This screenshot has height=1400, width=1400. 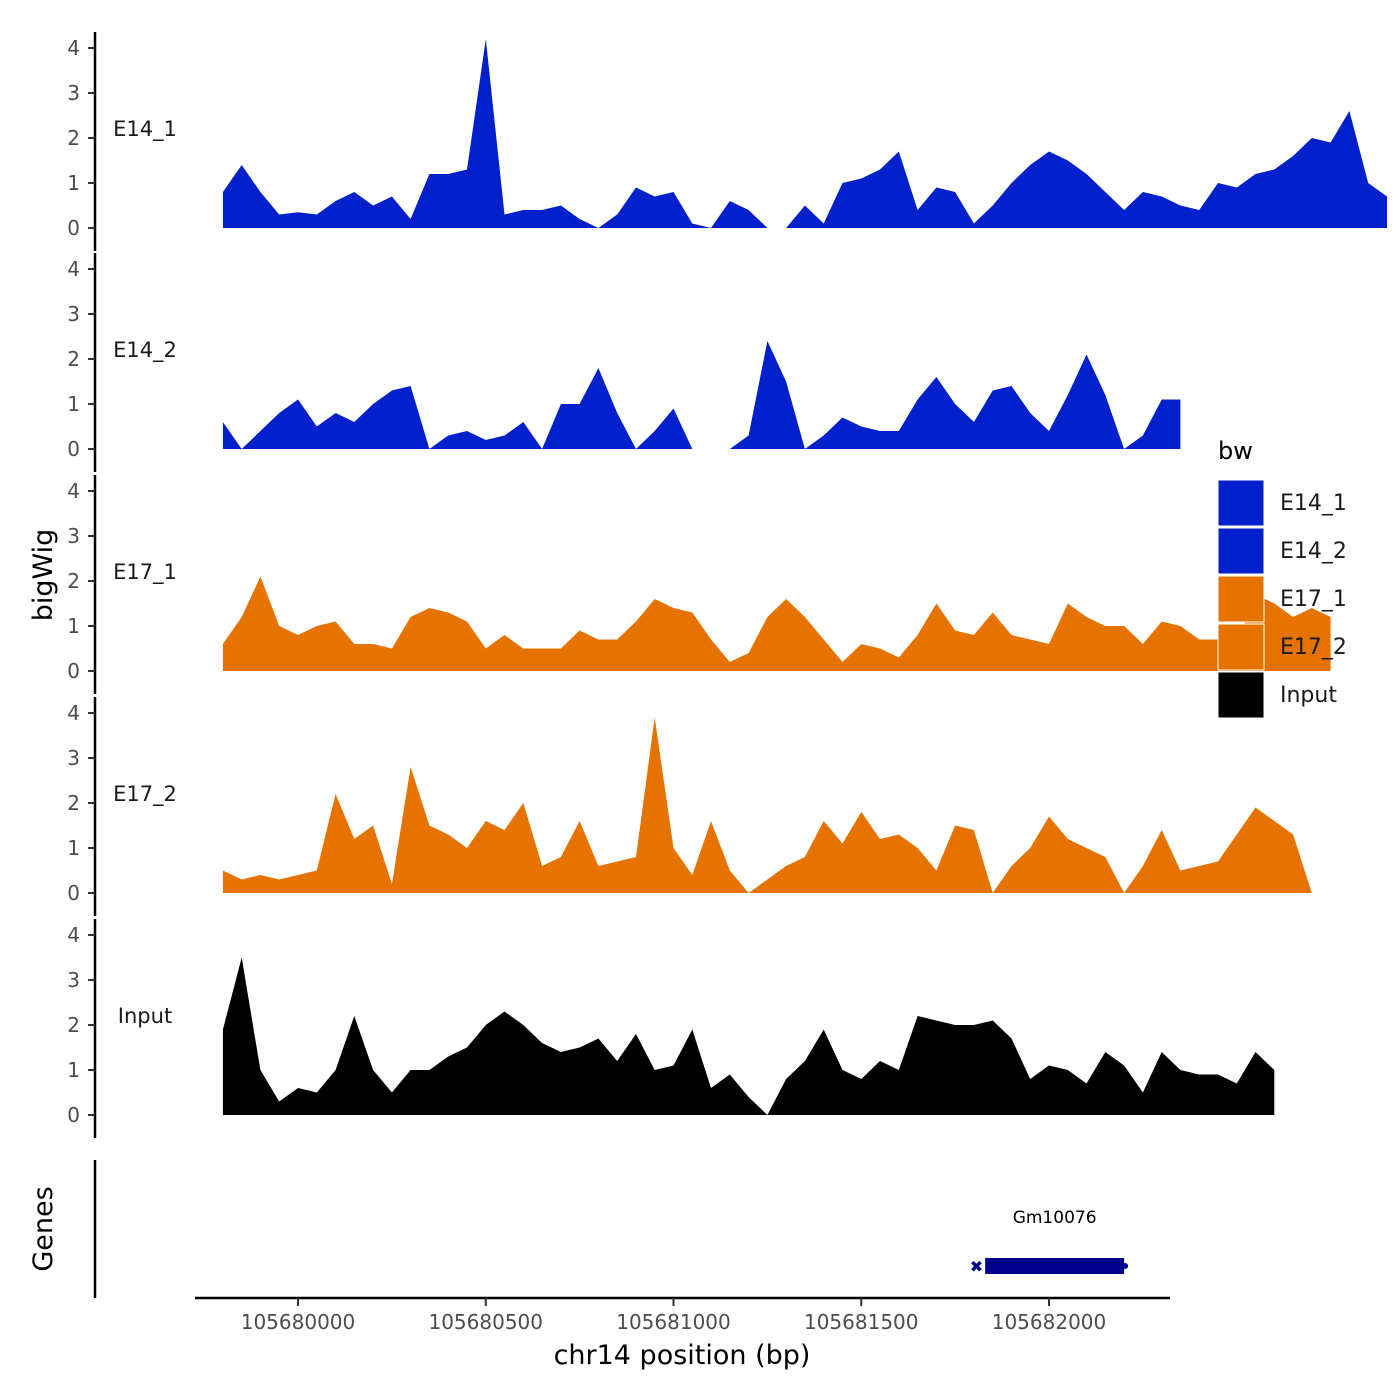 What do you see at coordinates (73, 671) in the screenshot?
I see `y-tick-label-E17_1-0: 0` at bounding box center [73, 671].